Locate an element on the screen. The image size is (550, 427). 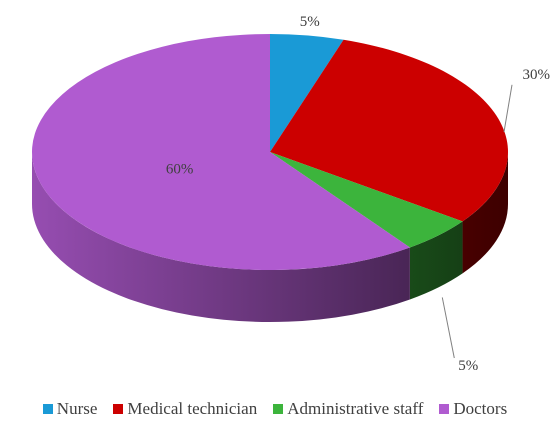
legend-item-administrative-staff: Administrative staff is located at coordinates (348, 409).